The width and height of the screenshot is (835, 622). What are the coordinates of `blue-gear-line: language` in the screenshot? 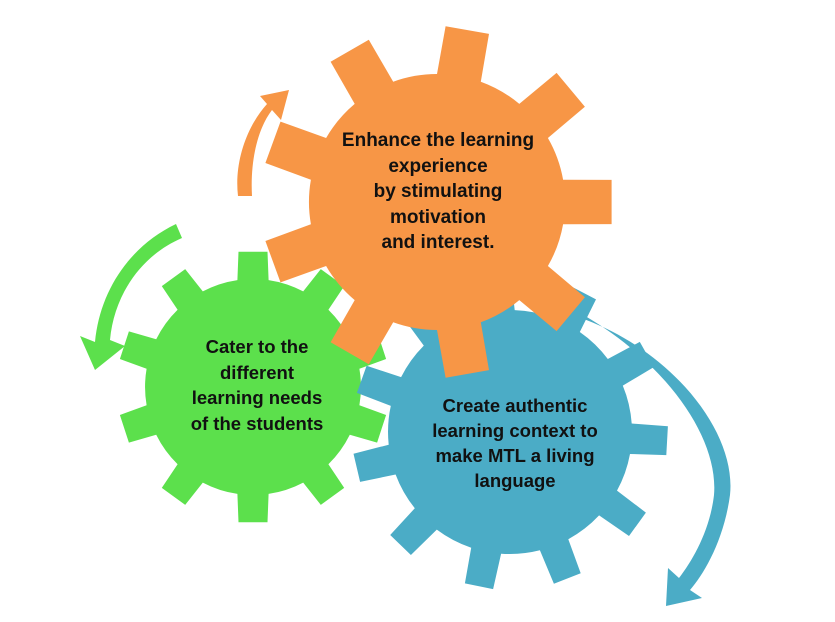 It's located at (515, 480).